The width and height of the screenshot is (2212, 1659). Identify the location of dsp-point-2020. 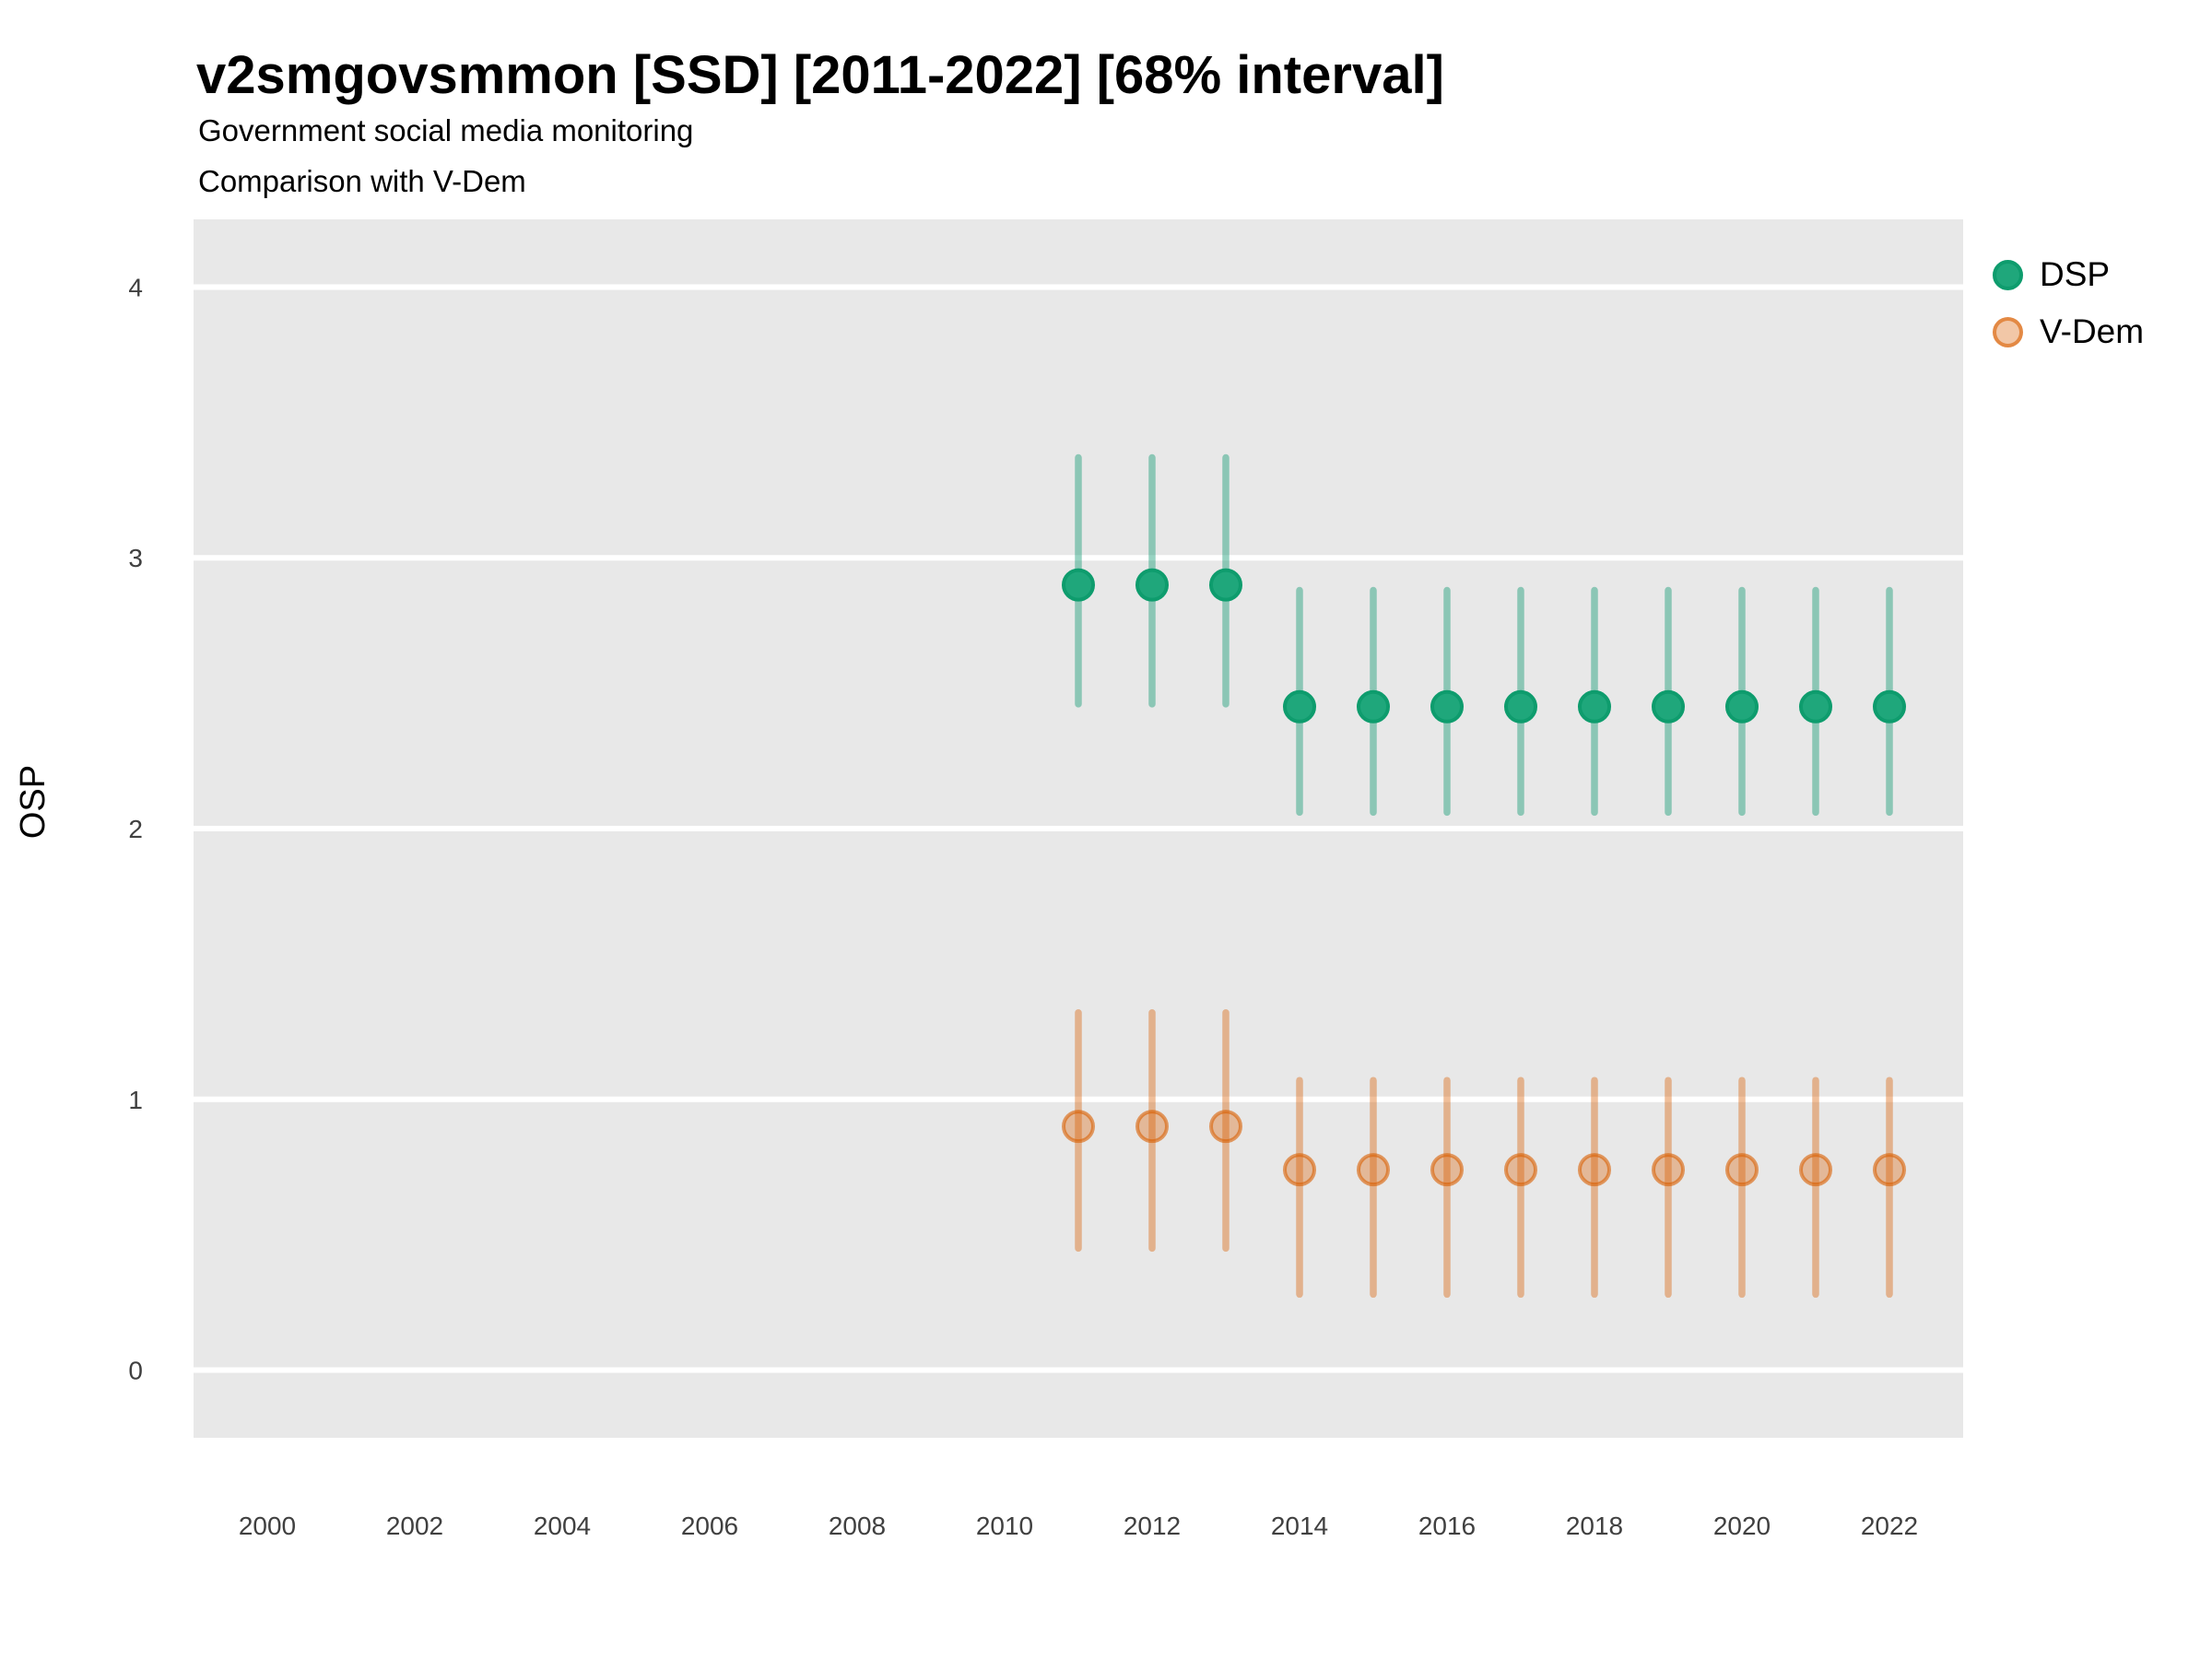
(1742, 706).